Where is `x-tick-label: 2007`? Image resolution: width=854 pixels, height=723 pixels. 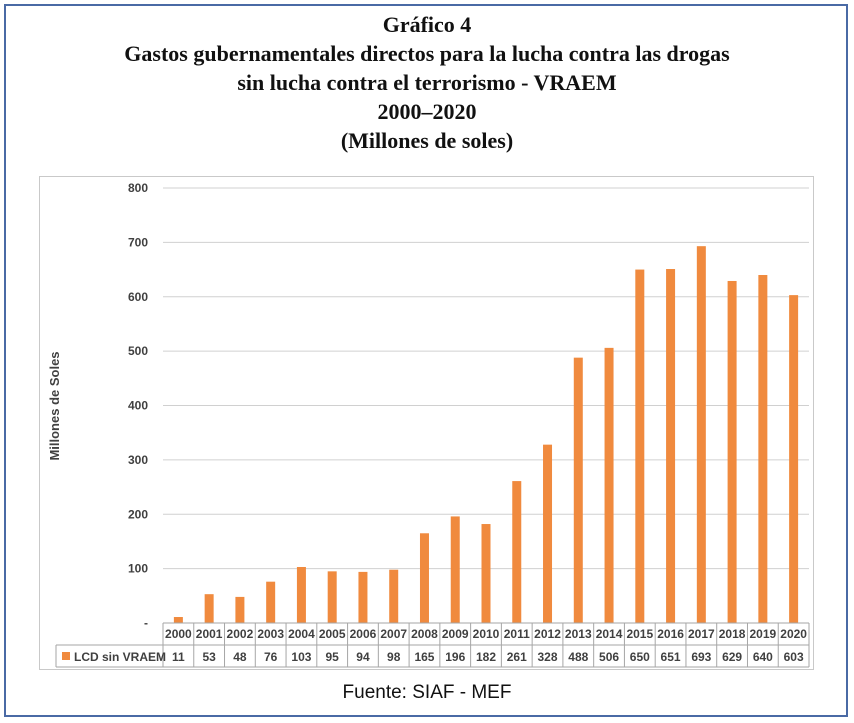 x-tick-label: 2007 is located at coordinates (393, 634).